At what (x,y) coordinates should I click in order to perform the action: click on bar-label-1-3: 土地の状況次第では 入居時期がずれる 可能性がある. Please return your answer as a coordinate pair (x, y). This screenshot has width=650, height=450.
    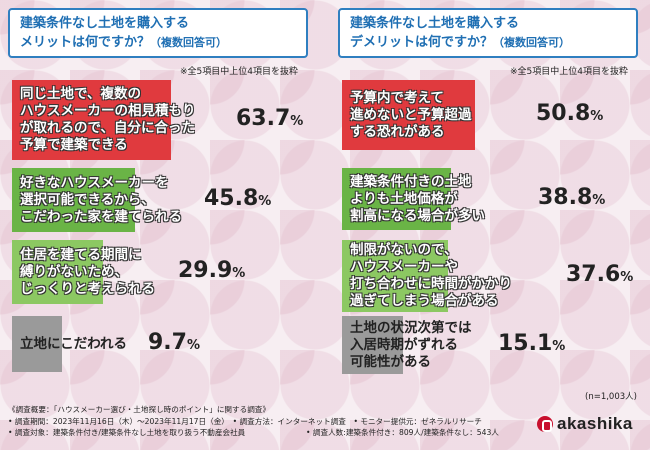
    Looking at the image, I should click on (411, 345).